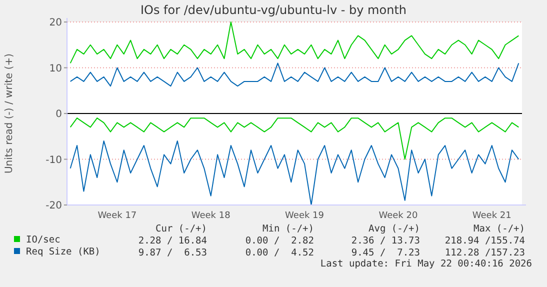  I want to click on text: 2.36 / 13.73, so click(385, 240).